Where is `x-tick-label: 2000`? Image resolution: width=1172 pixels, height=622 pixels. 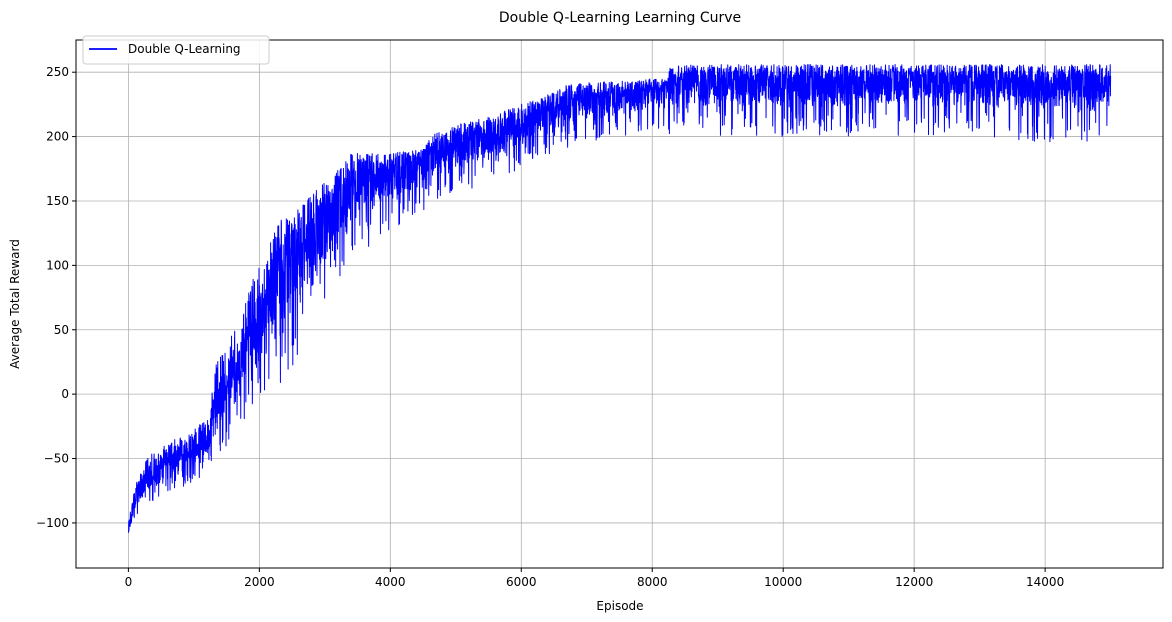
x-tick-label: 2000 is located at coordinates (259, 582).